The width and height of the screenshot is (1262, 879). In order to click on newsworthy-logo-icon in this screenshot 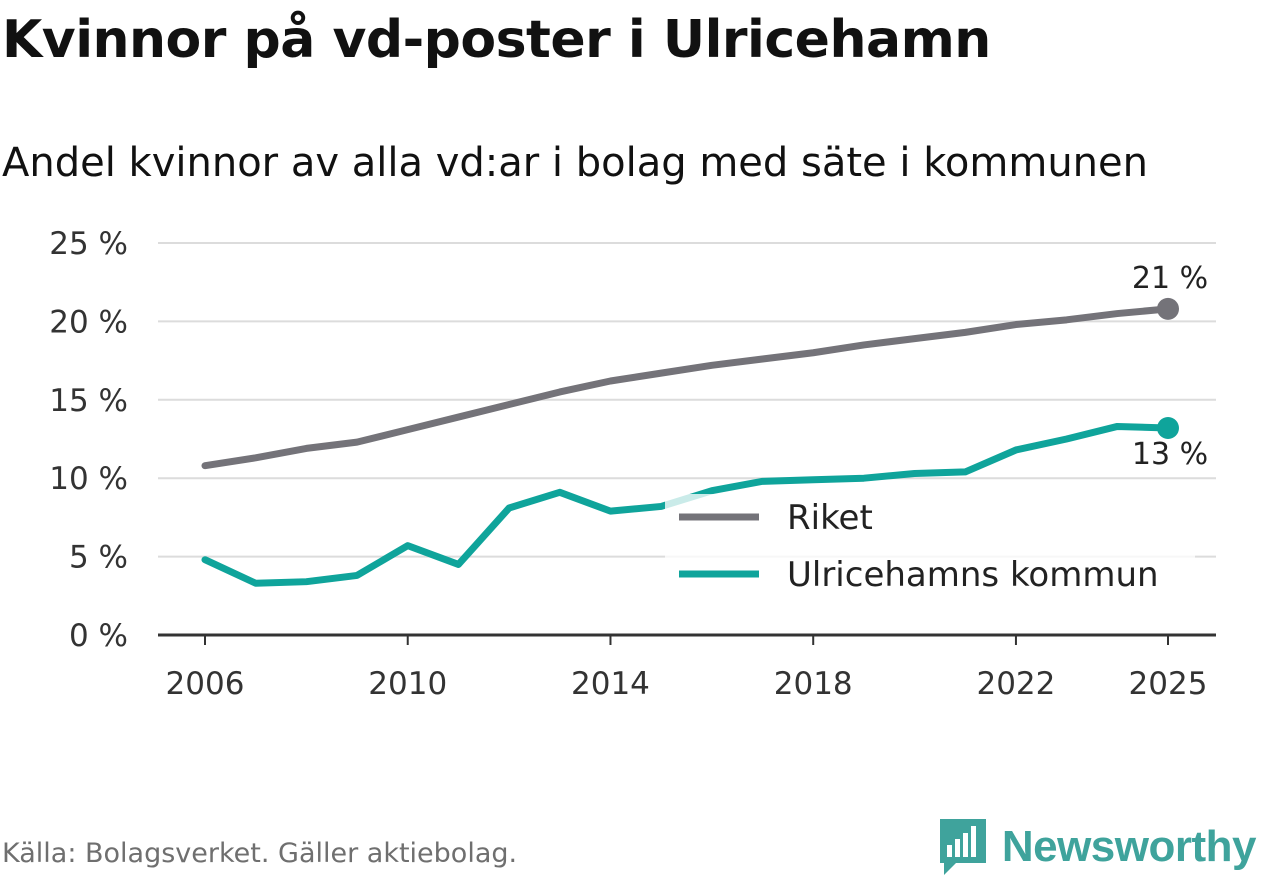, I will do `click(962, 847)`.